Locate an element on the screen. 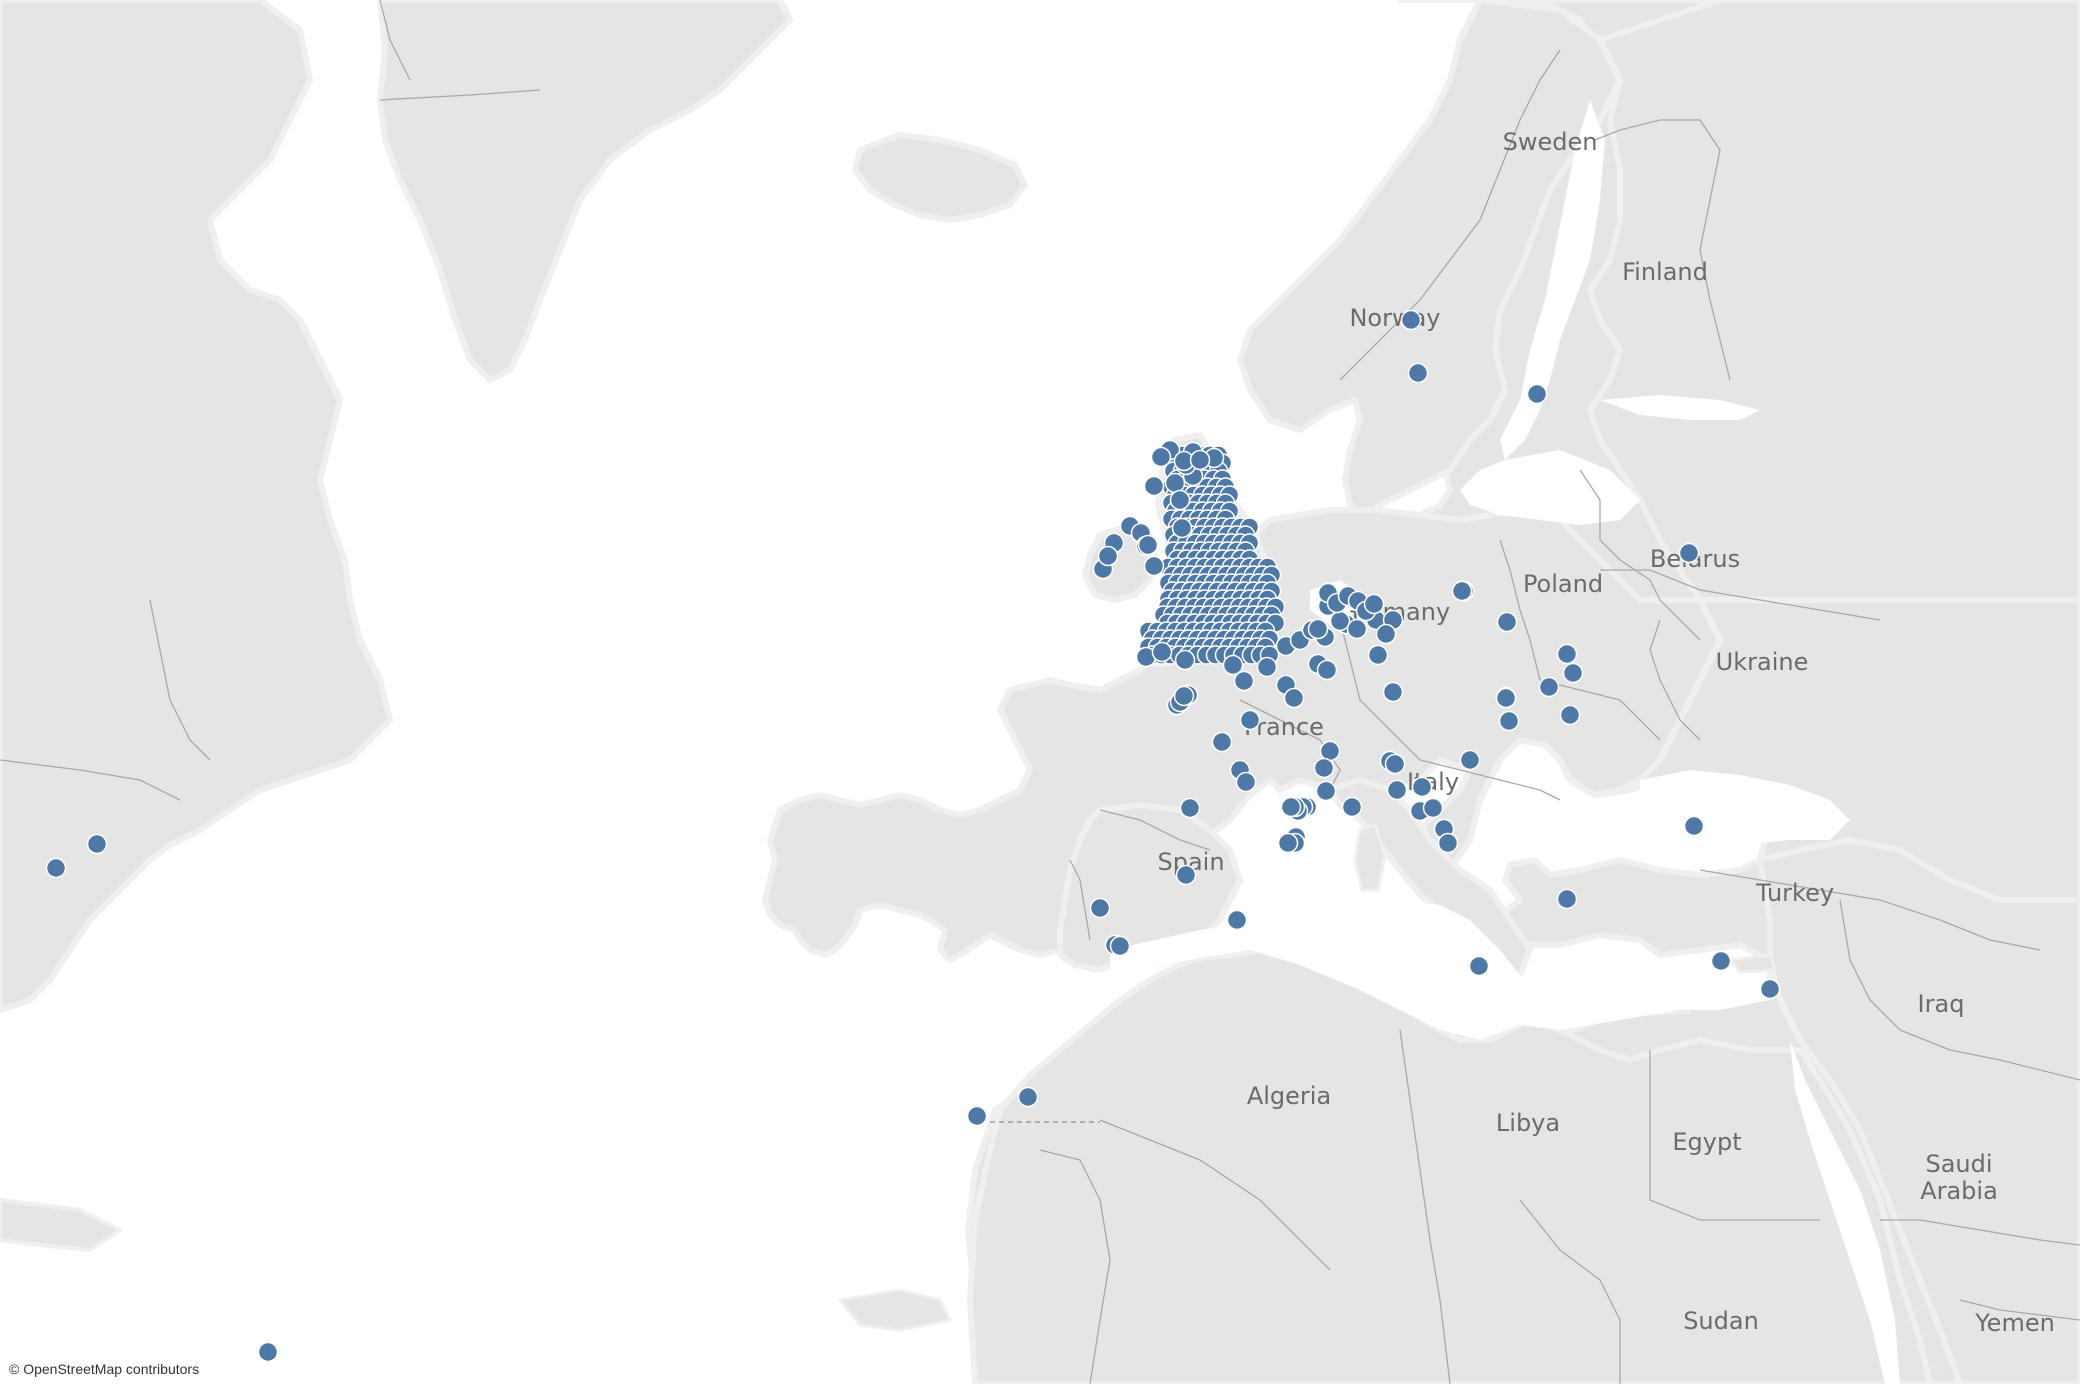 Image resolution: width=2080 pixels, height=1384 pixels. country-label-saudi-arabia: Saudi Arabia is located at coordinates (1959, 1177).